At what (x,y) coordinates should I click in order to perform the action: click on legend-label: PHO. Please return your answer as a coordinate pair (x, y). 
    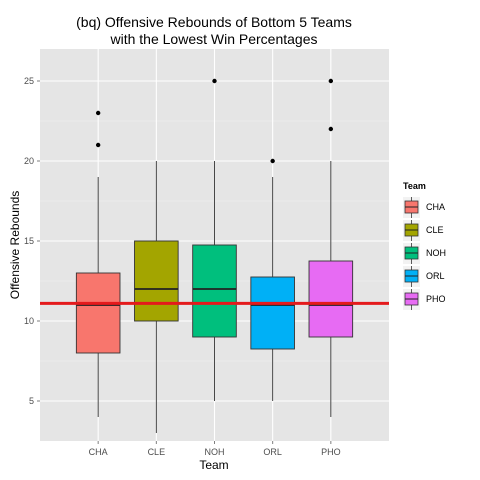
    Looking at the image, I should click on (436, 299).